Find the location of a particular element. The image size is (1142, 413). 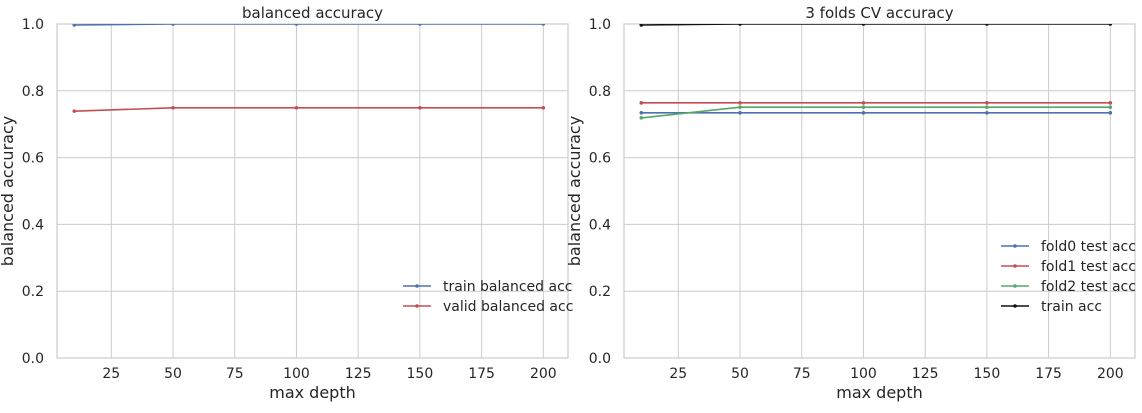

legend-label: train balanced acc is located at coordinates (507, 287).